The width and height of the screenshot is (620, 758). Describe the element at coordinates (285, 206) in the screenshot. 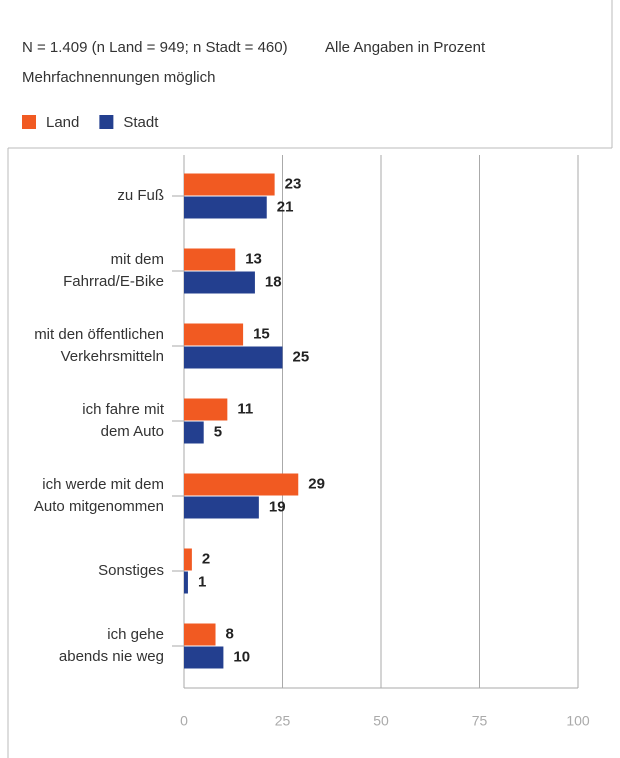

I see `value-label: 21` at that location.